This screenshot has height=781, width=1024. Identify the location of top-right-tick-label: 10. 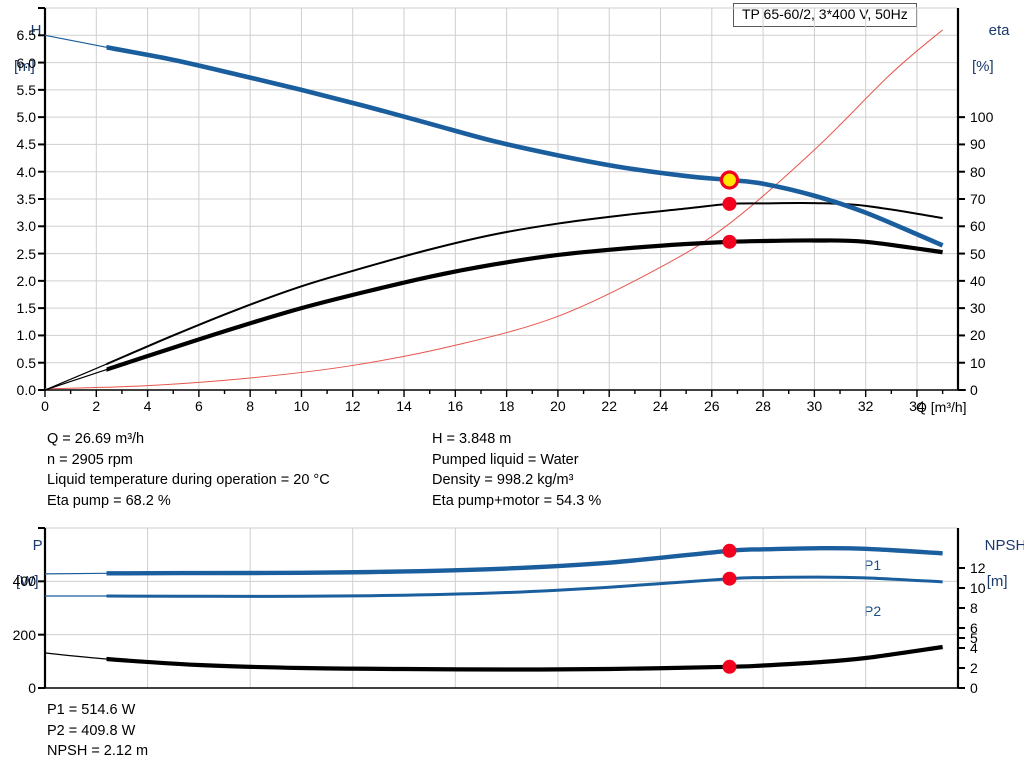
(978, 362).